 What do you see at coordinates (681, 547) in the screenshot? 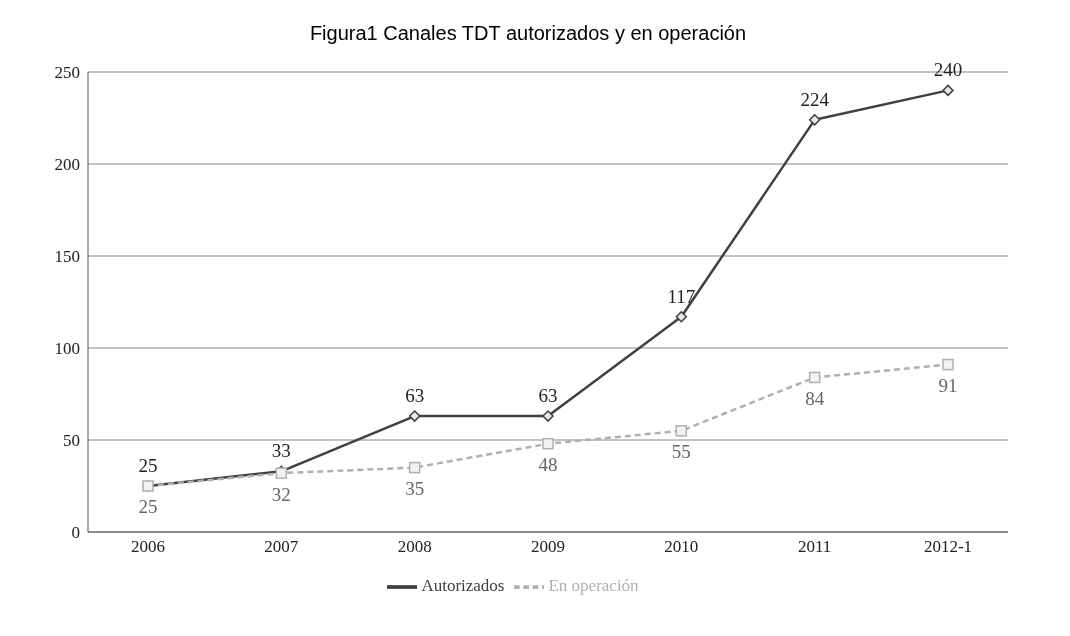
I see `x-tick-label: 2010` at bounding box center [681, 547].